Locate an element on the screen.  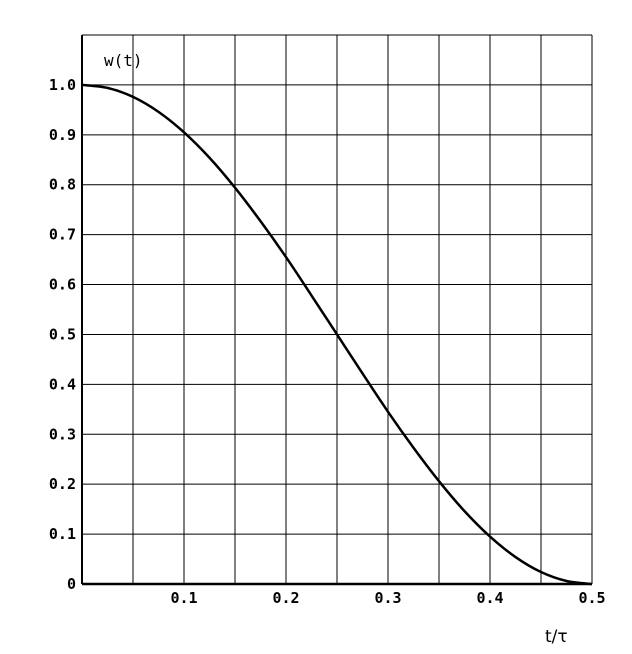
x-tick-label-2: 0.3 is located at coordinates (387, 598).